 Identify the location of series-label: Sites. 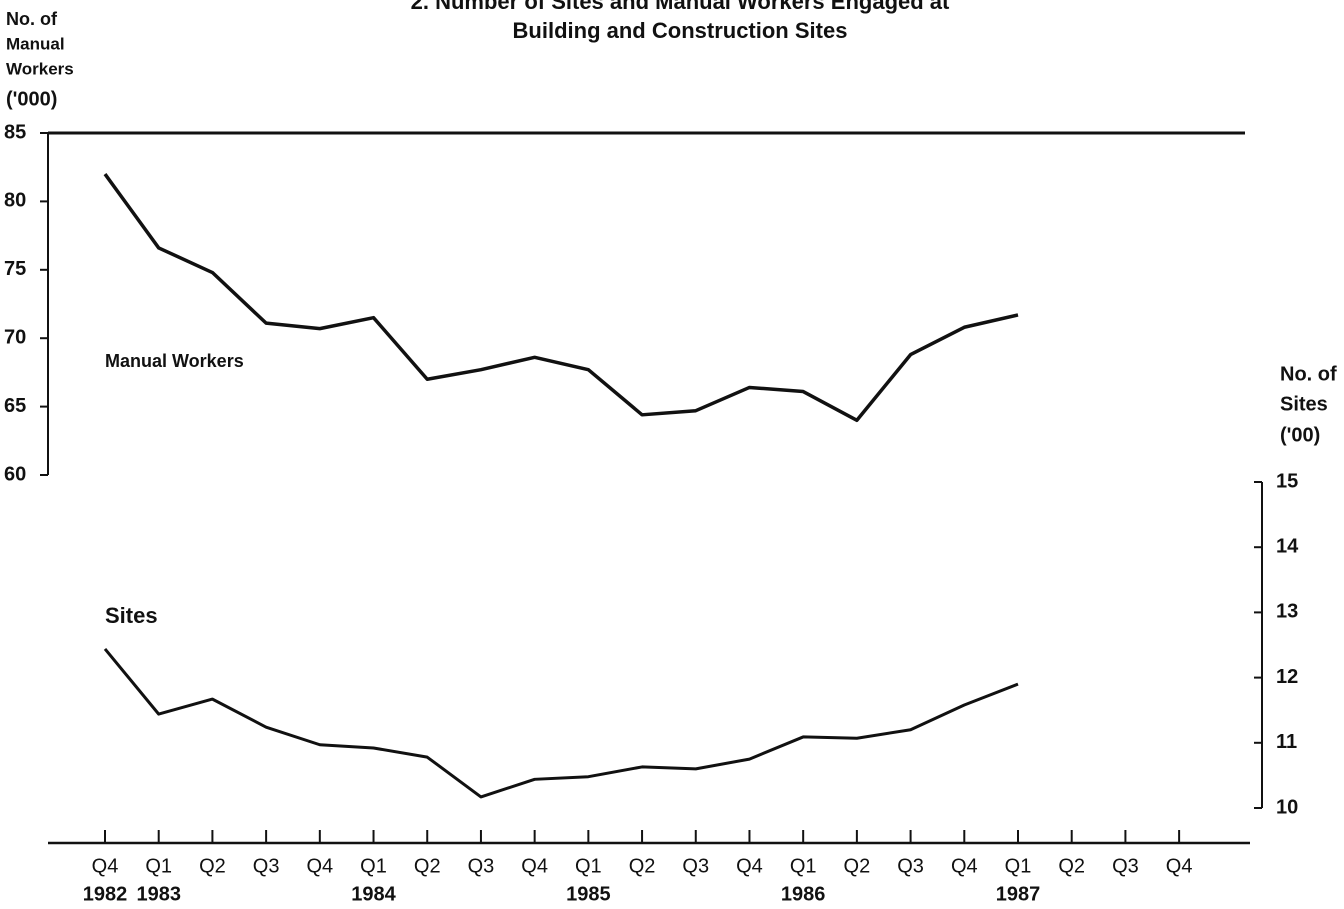
(131, 615).